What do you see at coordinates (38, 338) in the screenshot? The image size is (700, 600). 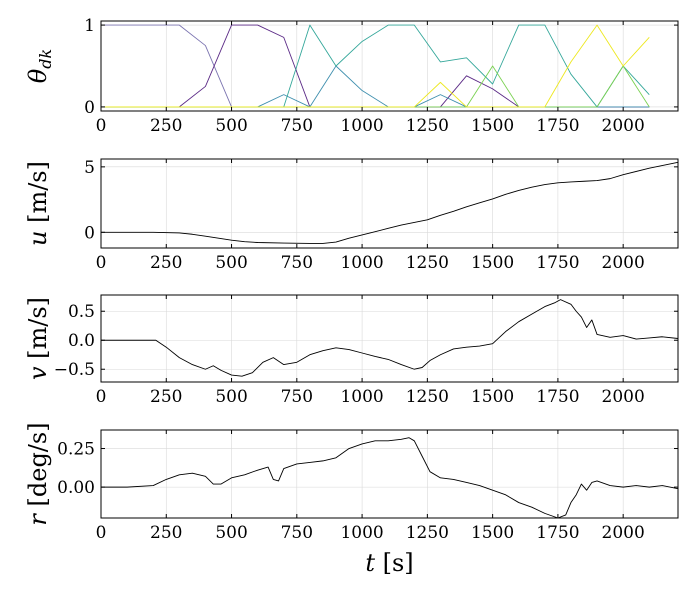 I see `y-axis-label: v [m/s]` at bounding box center [38, 338].